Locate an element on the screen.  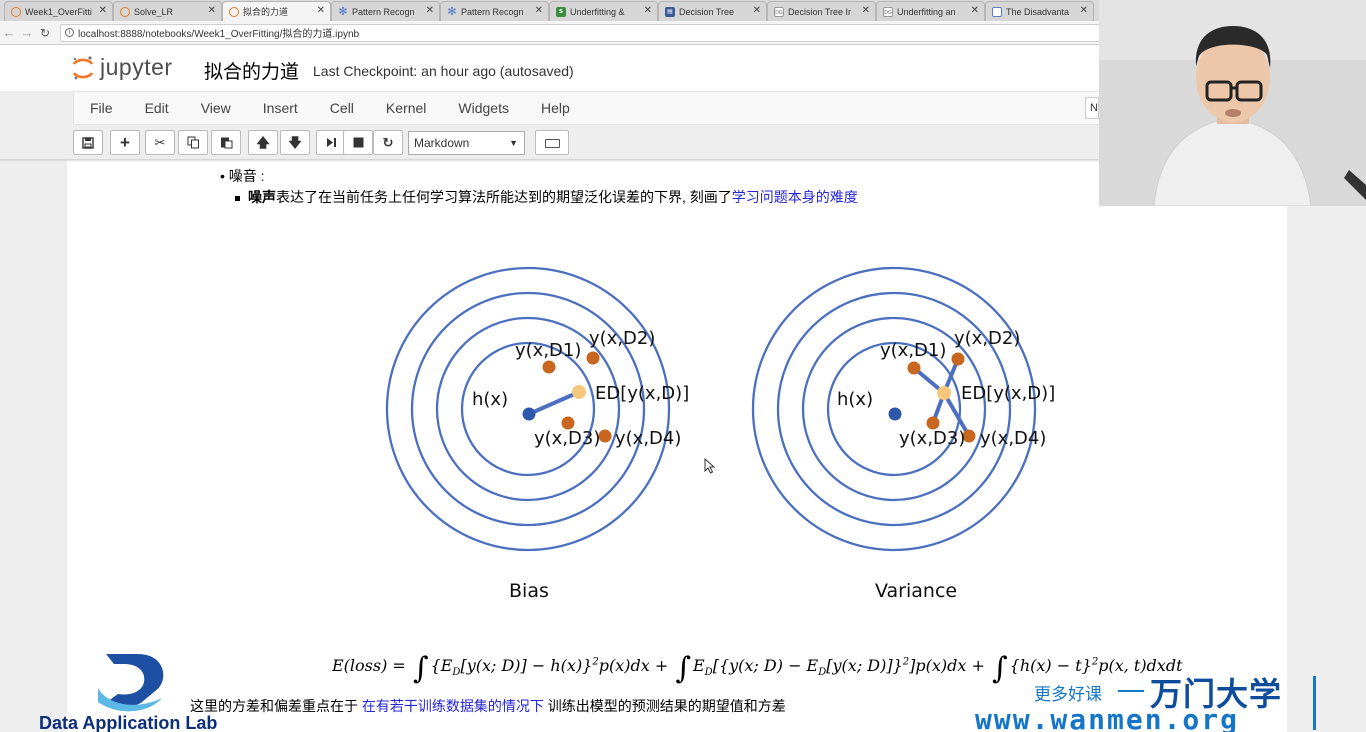
menu-insert: Insert is located at coordinates (280, 108).